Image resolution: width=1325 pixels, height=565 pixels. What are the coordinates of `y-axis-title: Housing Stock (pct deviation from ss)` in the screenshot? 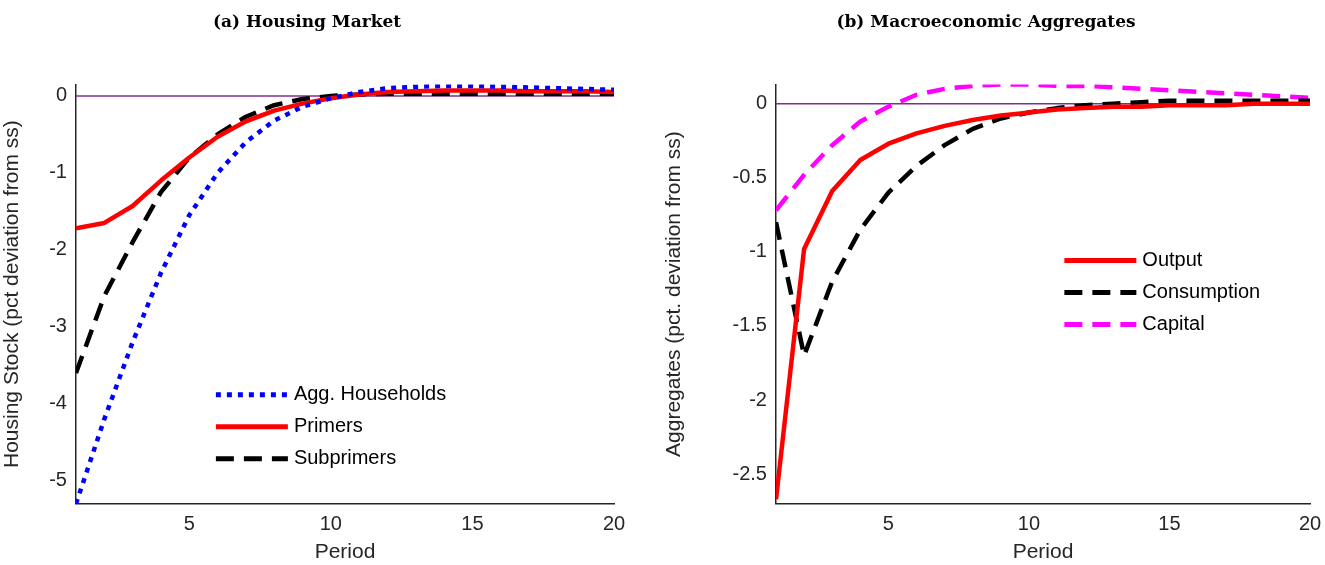 It's located at (11, 294).